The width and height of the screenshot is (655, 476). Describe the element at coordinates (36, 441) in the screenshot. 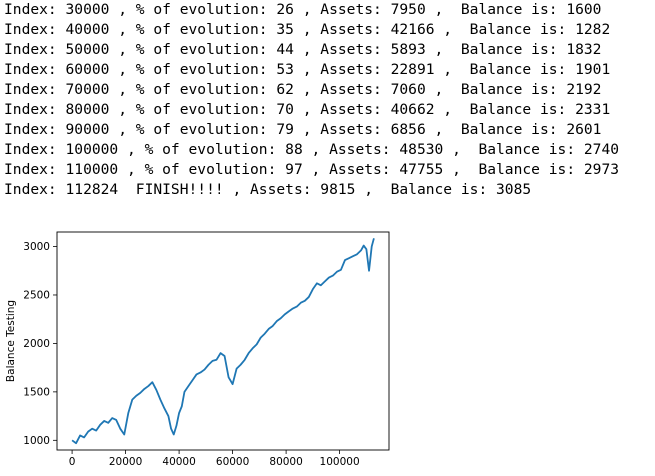

I see `y-tick-label: 1000` at that location.